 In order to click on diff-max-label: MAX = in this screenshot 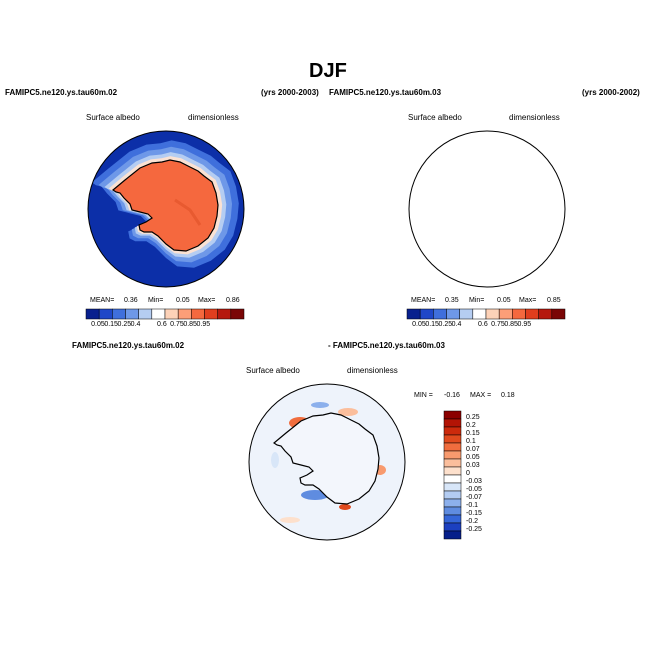, I will do `click(481, 395)`.